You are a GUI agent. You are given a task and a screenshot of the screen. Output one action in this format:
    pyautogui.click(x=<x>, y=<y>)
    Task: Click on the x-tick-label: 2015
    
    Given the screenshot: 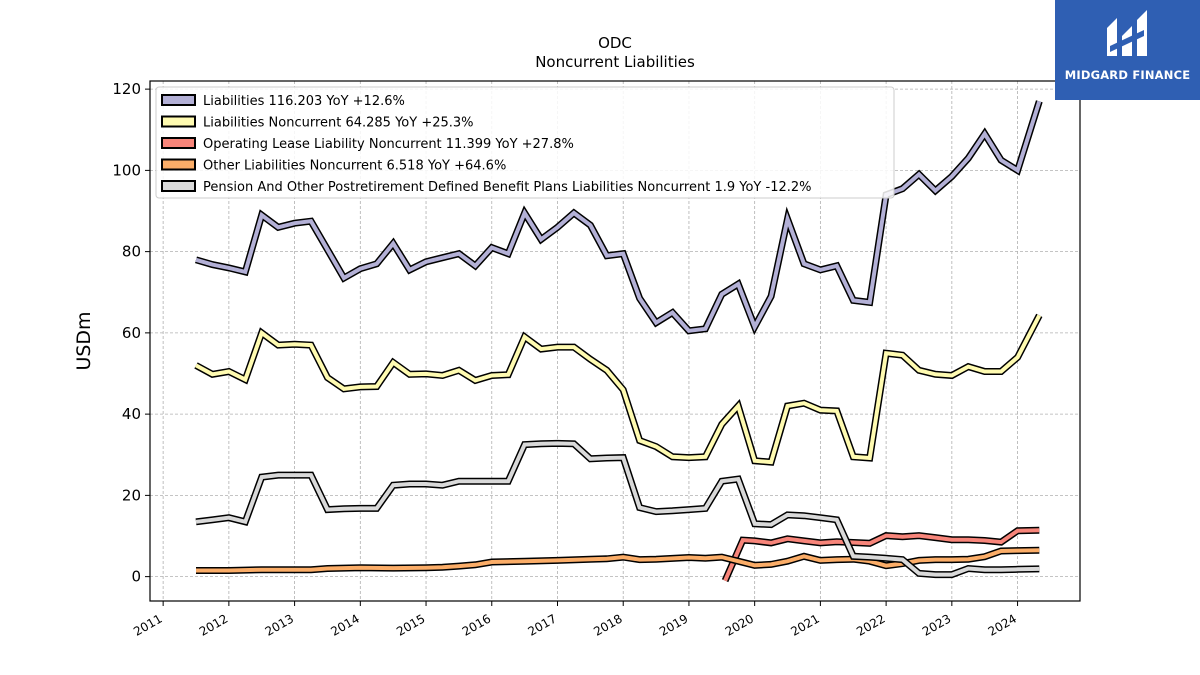 What is the action you would take?
    pyautogui.click(x=410, y=624)
    